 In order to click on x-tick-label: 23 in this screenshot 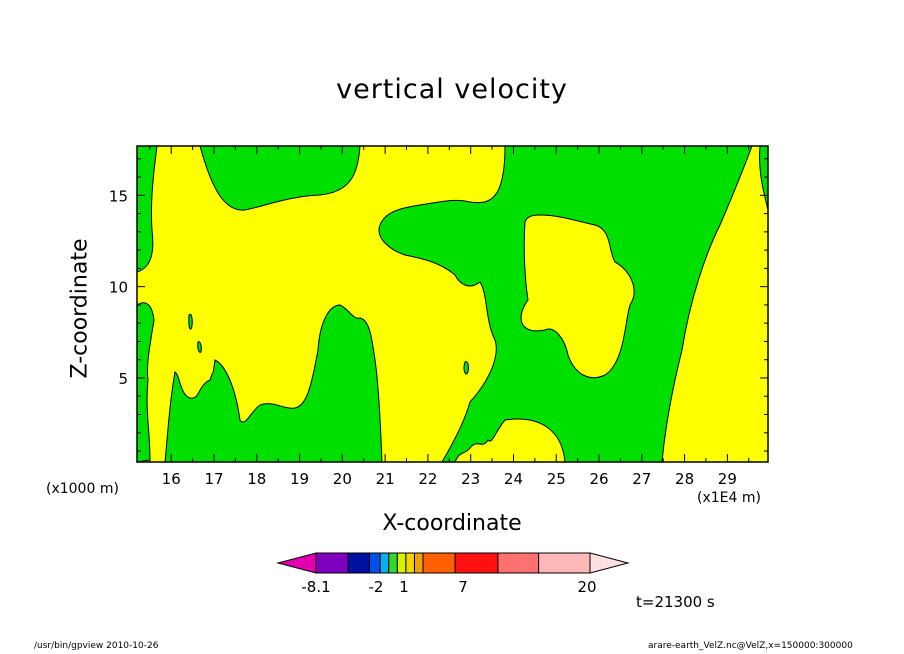, I will do `click(470, 479)`.